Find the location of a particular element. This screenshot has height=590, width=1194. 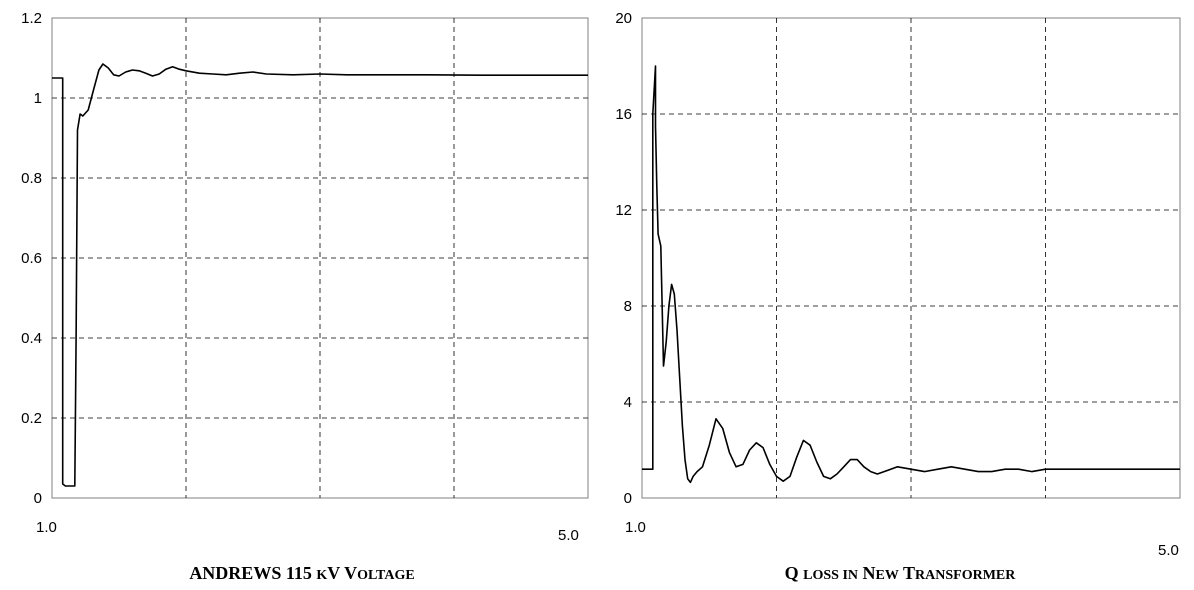

voltage-y-tick-label: 0 is located at coordinates (38, 498).